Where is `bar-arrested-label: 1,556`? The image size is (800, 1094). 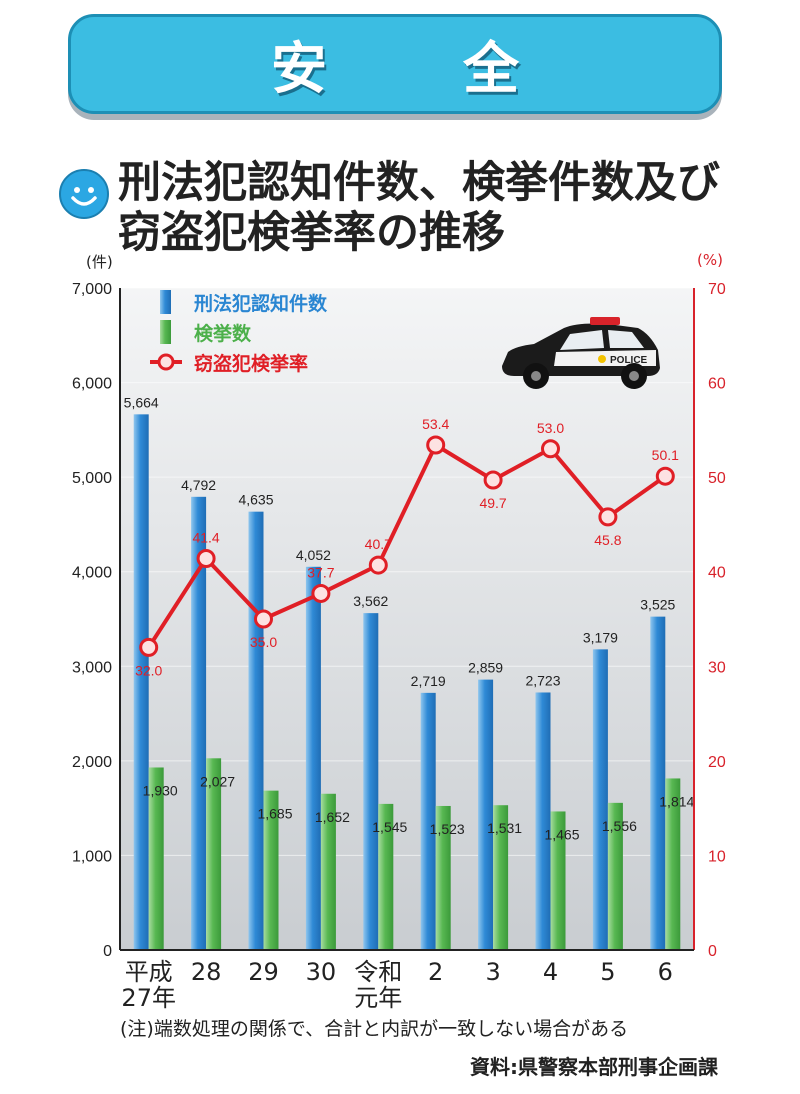
bar-arrested-label: 1,556 is located at coordinates (619, 826).